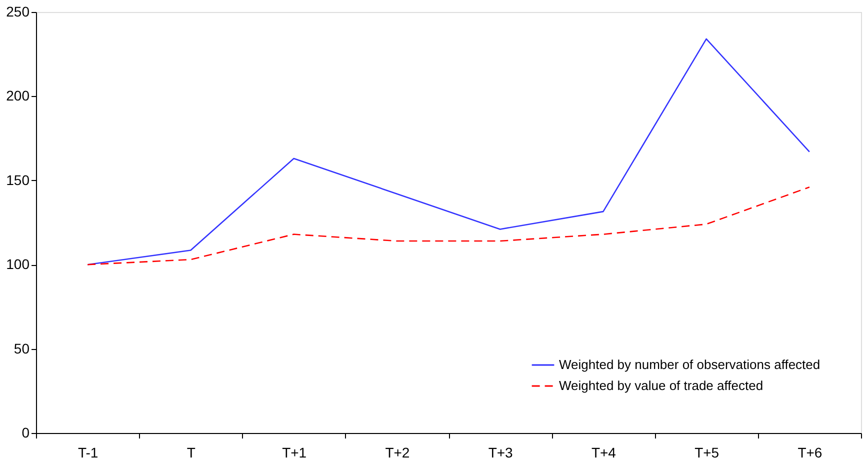  Describe the element at coordinates (448, 226) in the screenshot. I see `line-series` at that location.